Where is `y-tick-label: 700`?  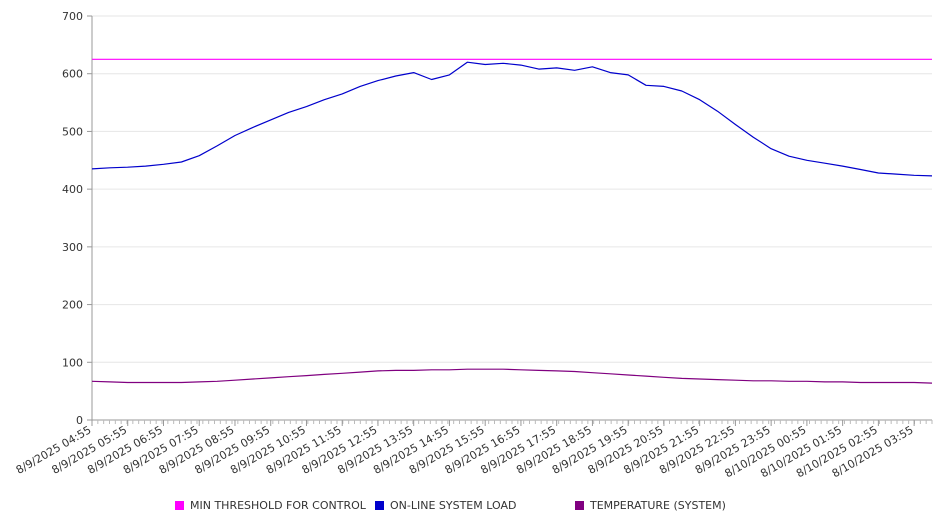
y-tick-label: 700 is located at coordinates (72, 16).